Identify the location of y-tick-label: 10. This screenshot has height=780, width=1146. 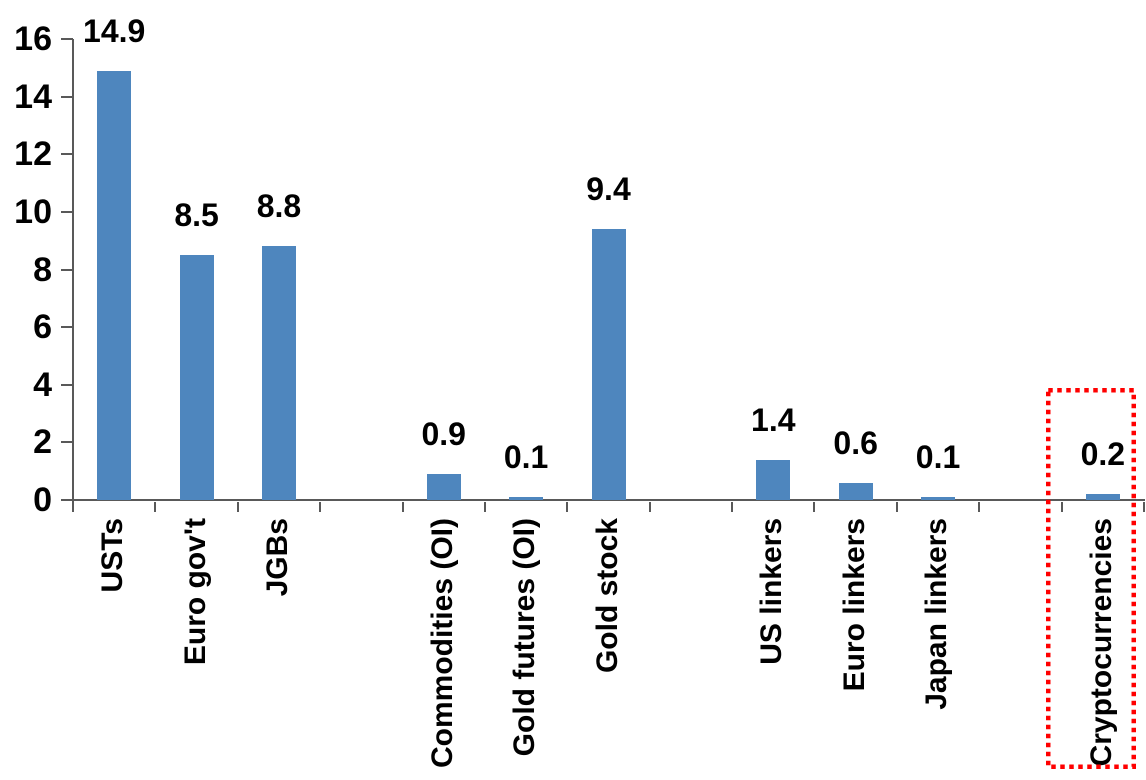
(33, 211).